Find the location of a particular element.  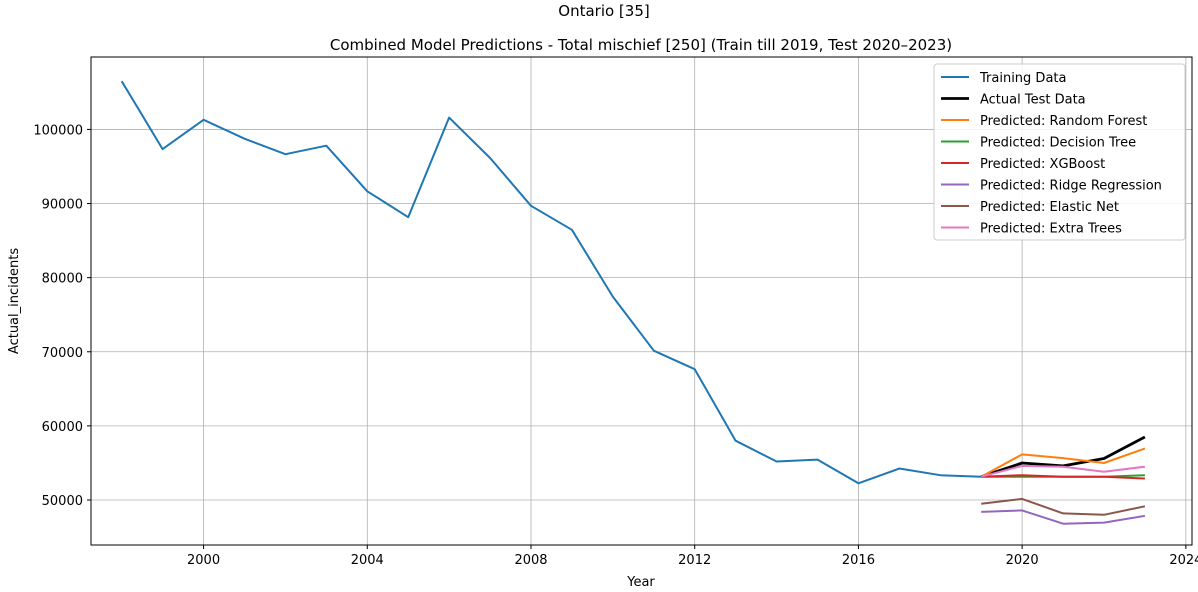

legend-entry: Predicted: Extra Trees is located at coordinates (1051, 229).